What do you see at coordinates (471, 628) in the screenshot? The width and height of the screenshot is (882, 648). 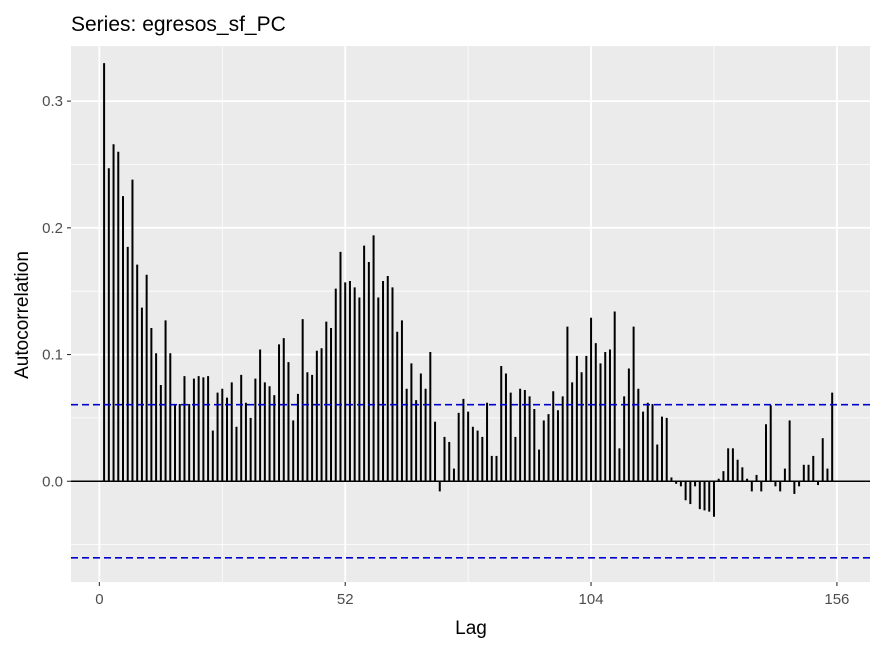 I see `x-axis-title: Lag` at bounding box center [471, 628].